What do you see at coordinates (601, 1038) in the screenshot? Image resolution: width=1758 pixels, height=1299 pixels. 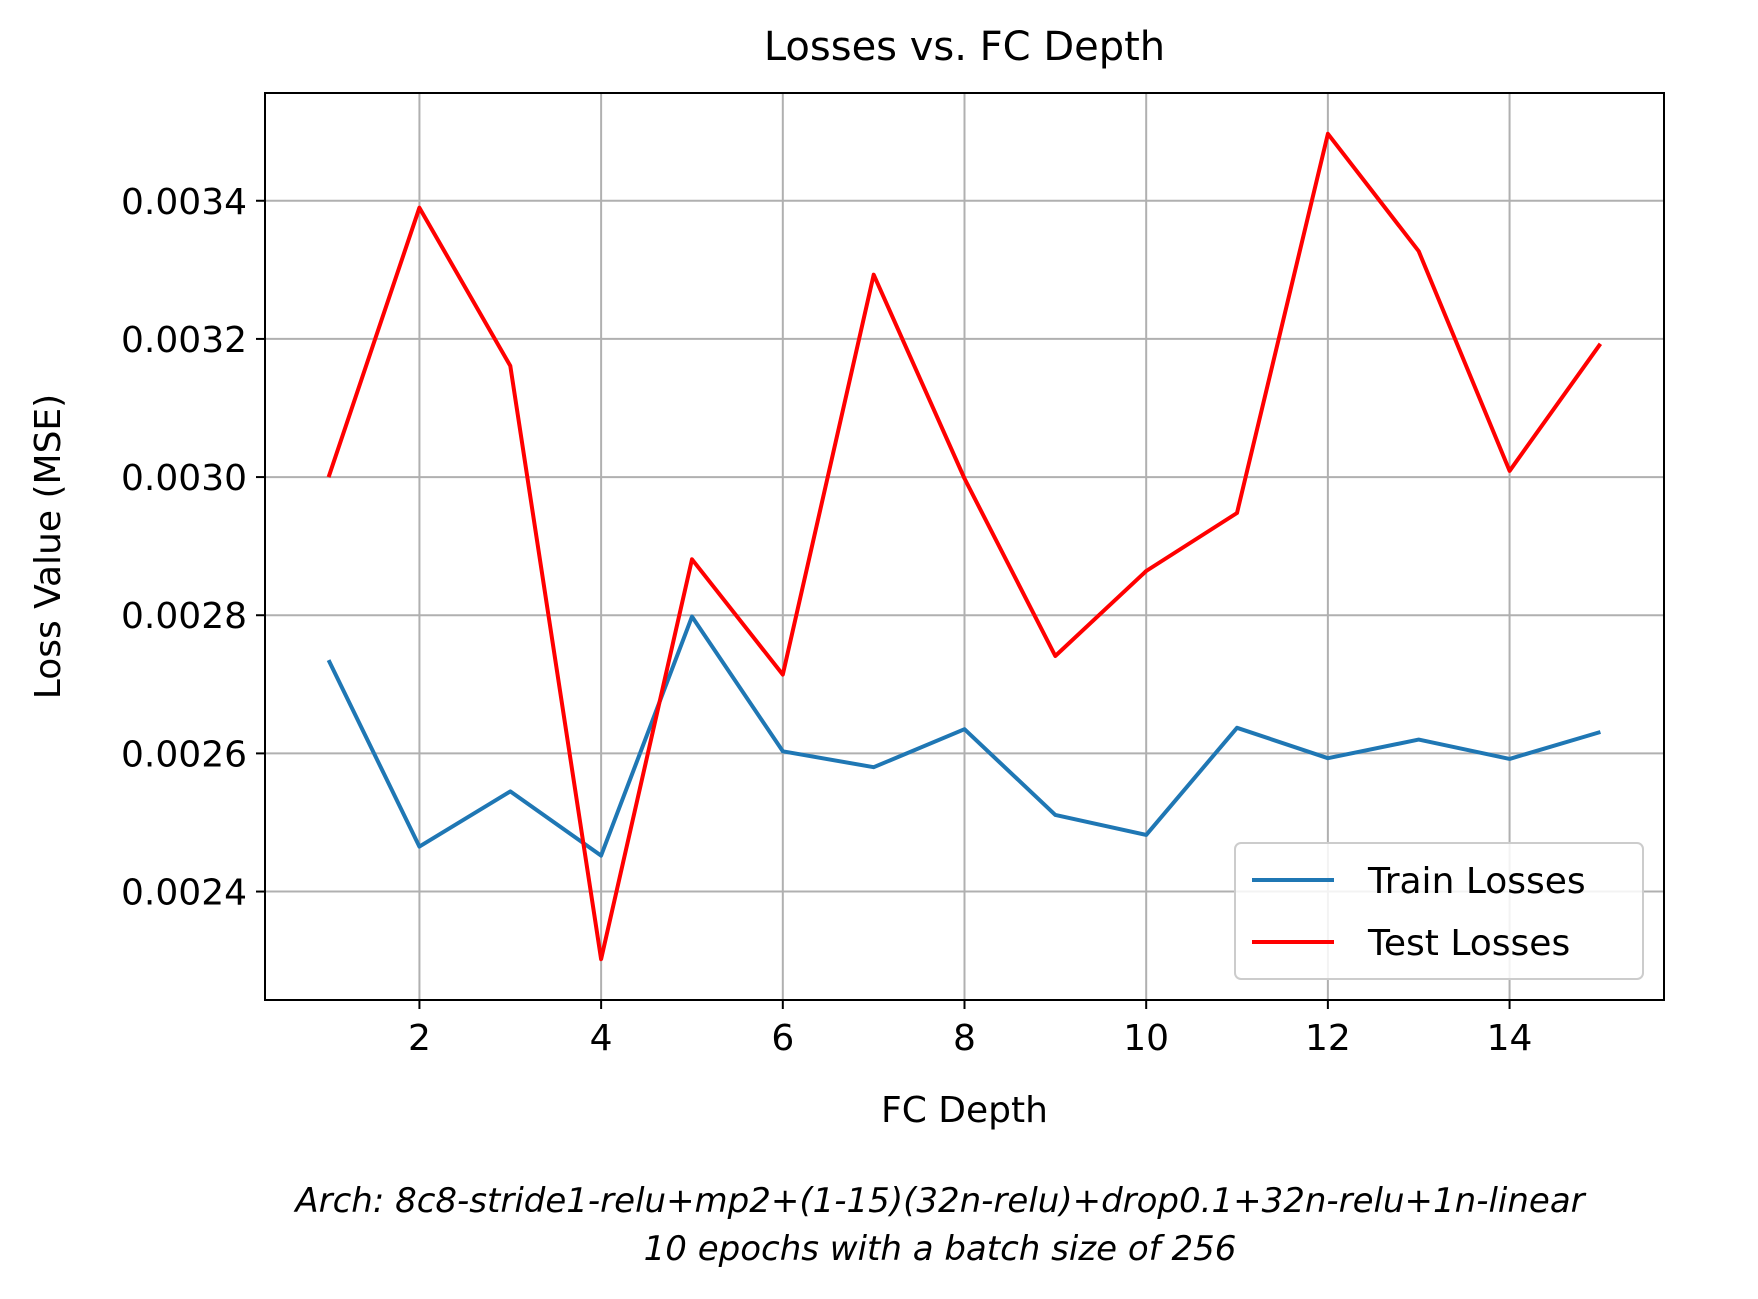 I see `x-tick-label: 4` at bounding box center [601, 1038].